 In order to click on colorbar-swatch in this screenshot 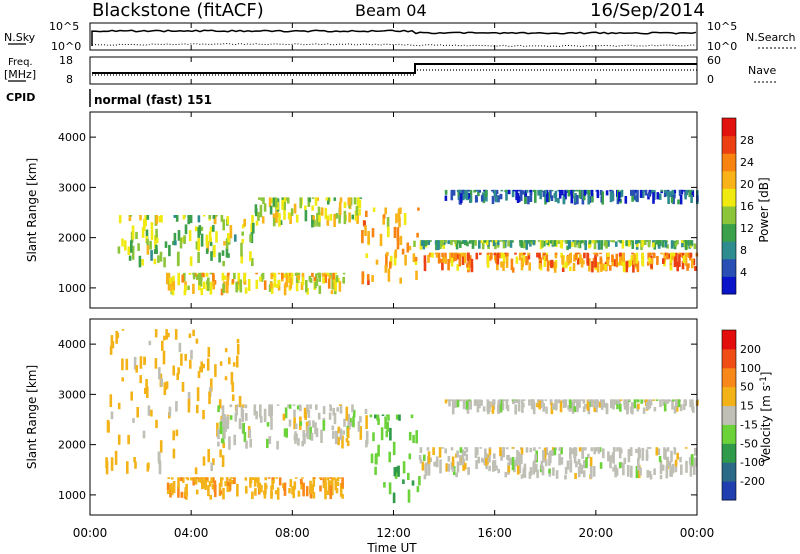, I will do `click(729, 250)`.